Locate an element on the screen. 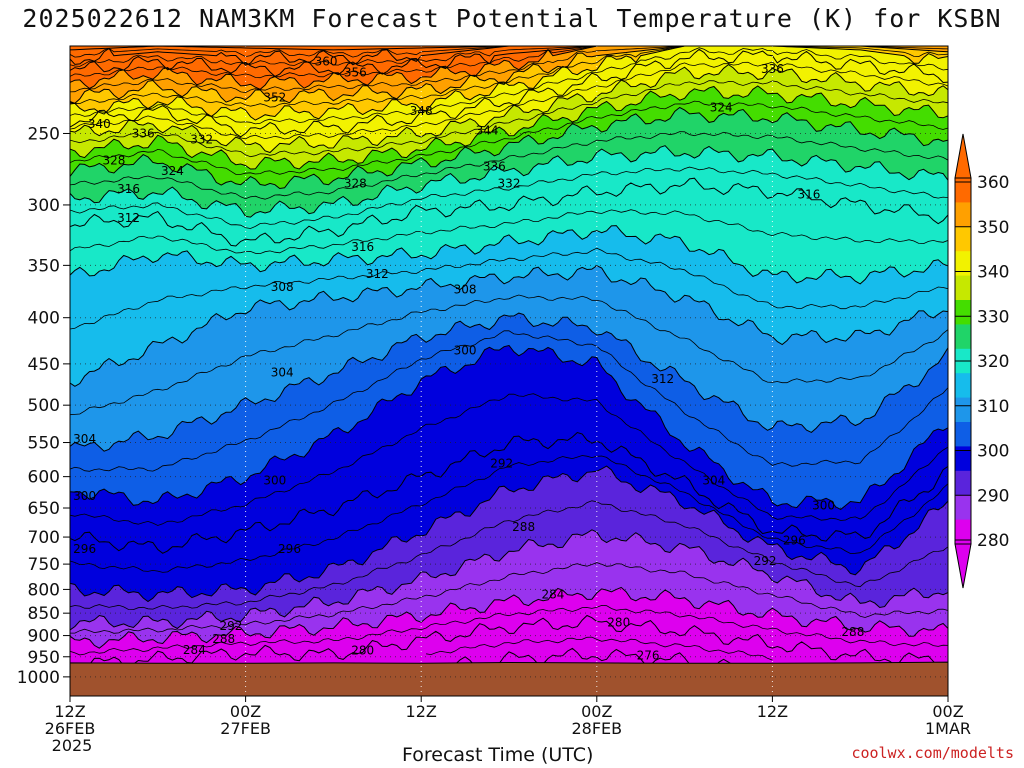 The height and width of the screenshot is (768, 1024). x-tick-label: 26FEB is located at coordinates (70, 728).